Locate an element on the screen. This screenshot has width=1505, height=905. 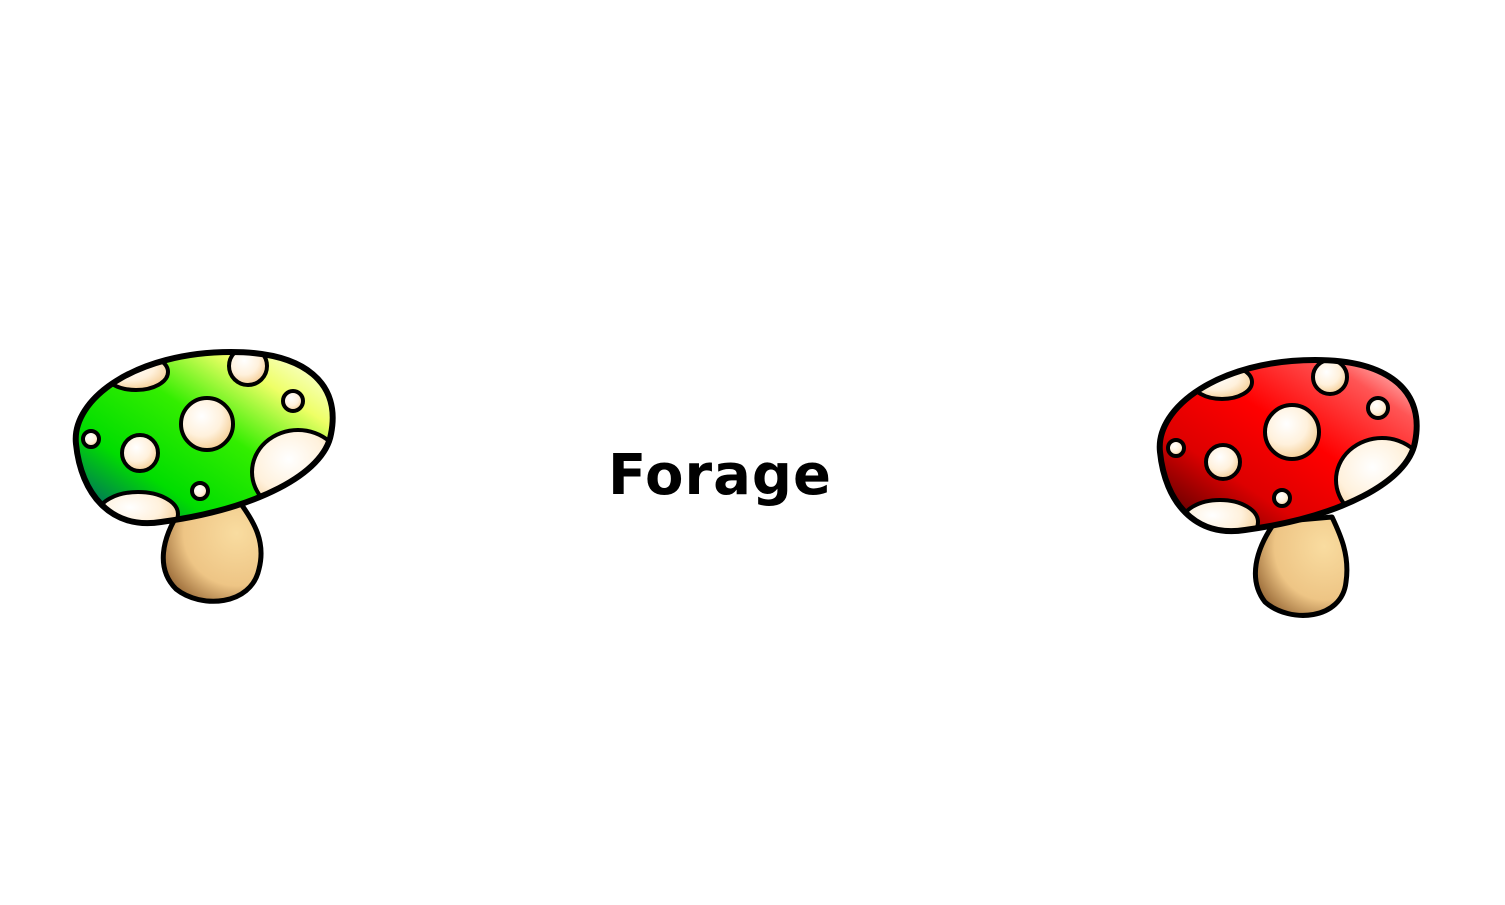
game-title: Forage is located at coordinates (720, 475).